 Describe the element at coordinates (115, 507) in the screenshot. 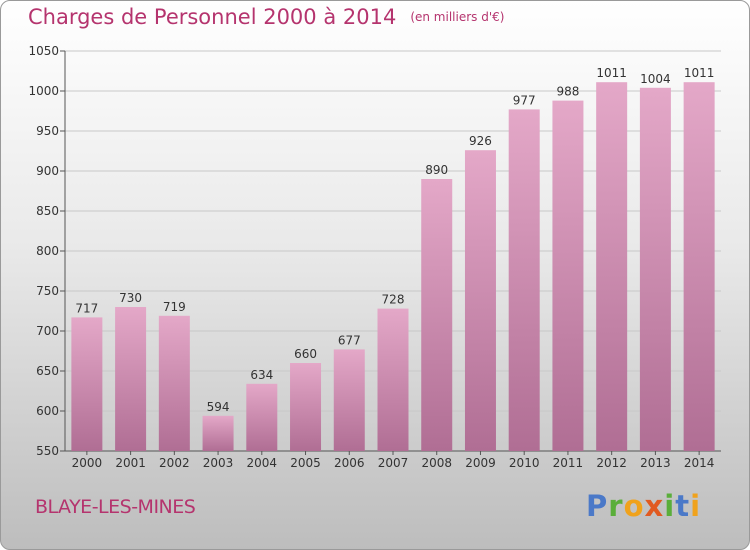

I see `city-name: BLAYE-LES-MINES` at that location.